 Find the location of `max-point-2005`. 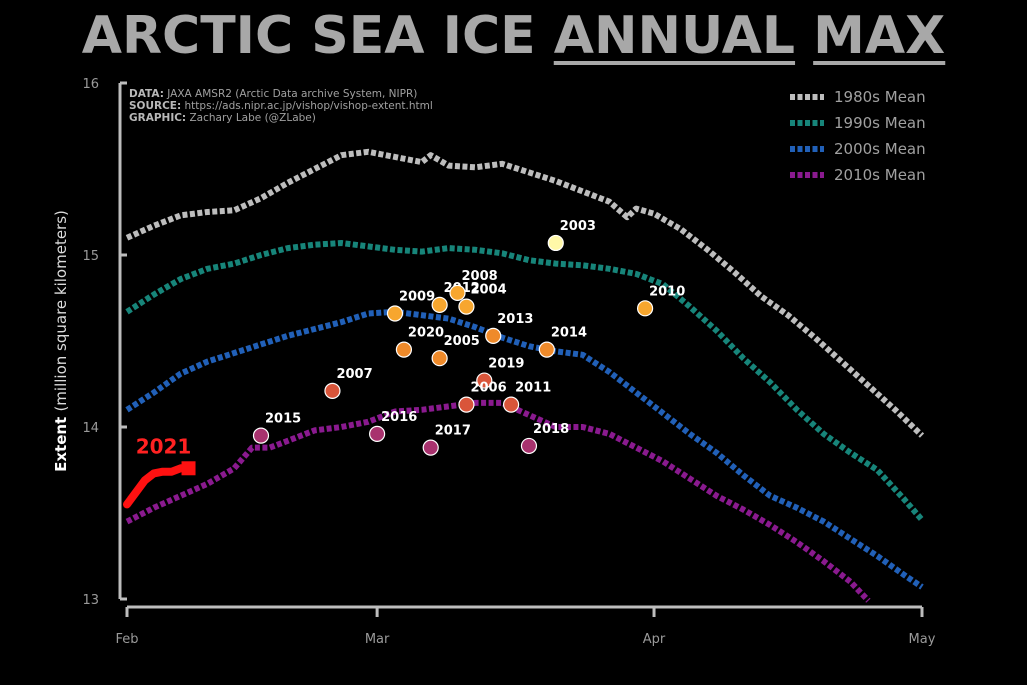

max-point-2005 is located at coordinates (439, 358).